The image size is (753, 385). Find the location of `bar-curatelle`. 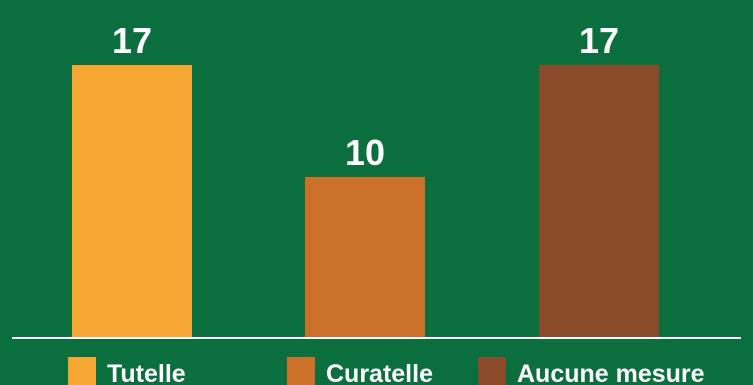

bar-curatelle is located at coordinates (365, 257).